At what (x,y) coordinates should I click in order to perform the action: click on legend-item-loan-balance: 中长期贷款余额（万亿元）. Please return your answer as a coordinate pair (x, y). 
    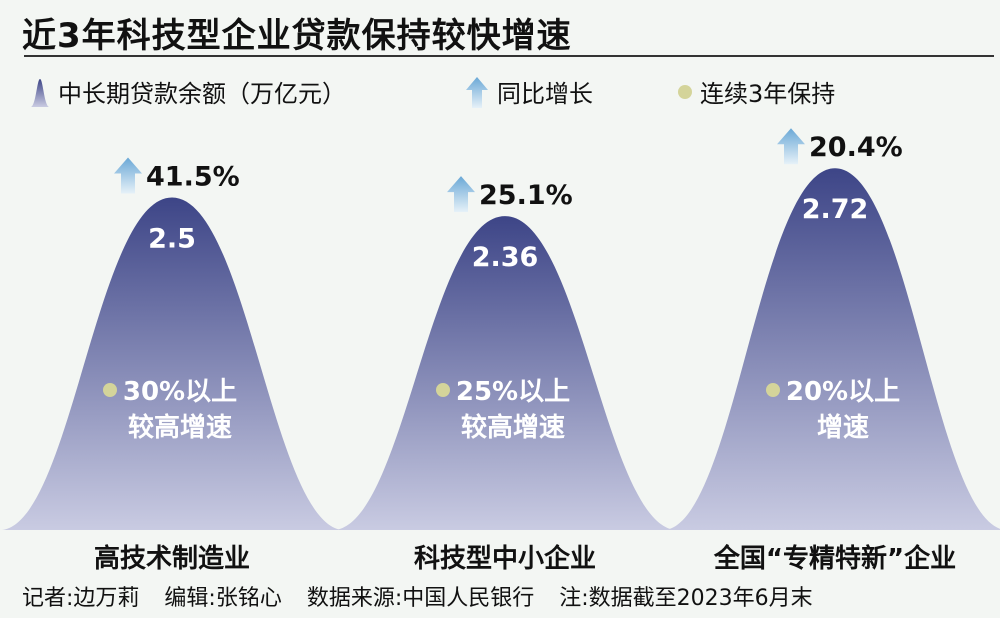
    Looking at the image, I should click on (188, 91).